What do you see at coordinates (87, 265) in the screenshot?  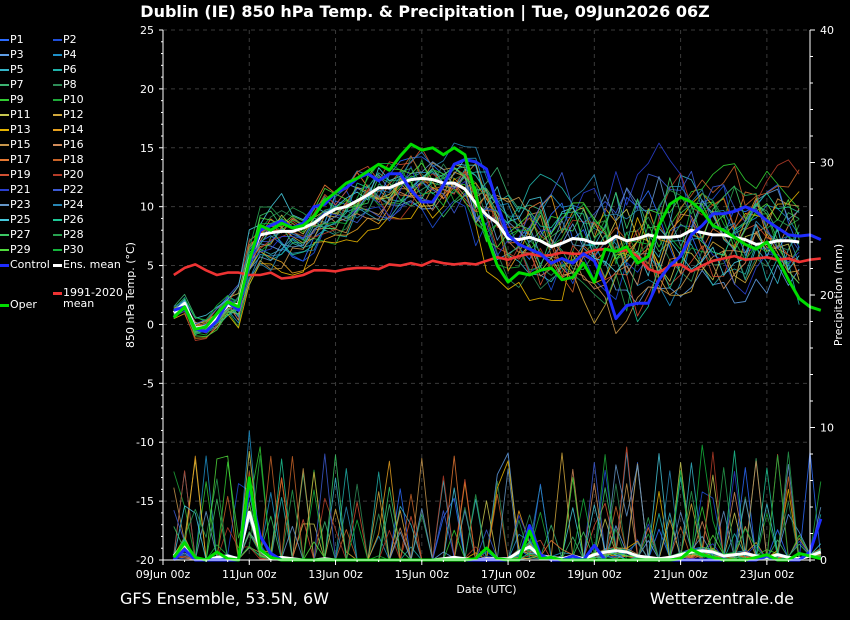 I see `legend-item: Ens. mean` at bounding box center [87, 265].